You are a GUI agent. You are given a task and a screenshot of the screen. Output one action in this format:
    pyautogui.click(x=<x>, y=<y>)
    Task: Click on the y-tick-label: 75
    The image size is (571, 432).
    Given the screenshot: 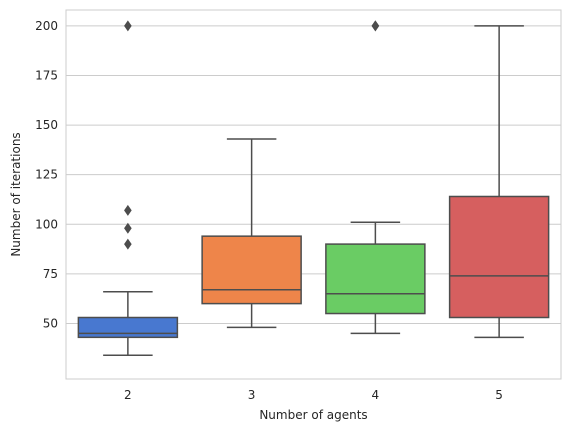 What is the action you would take?
    pyautogui.click(x=50, y=274)
    